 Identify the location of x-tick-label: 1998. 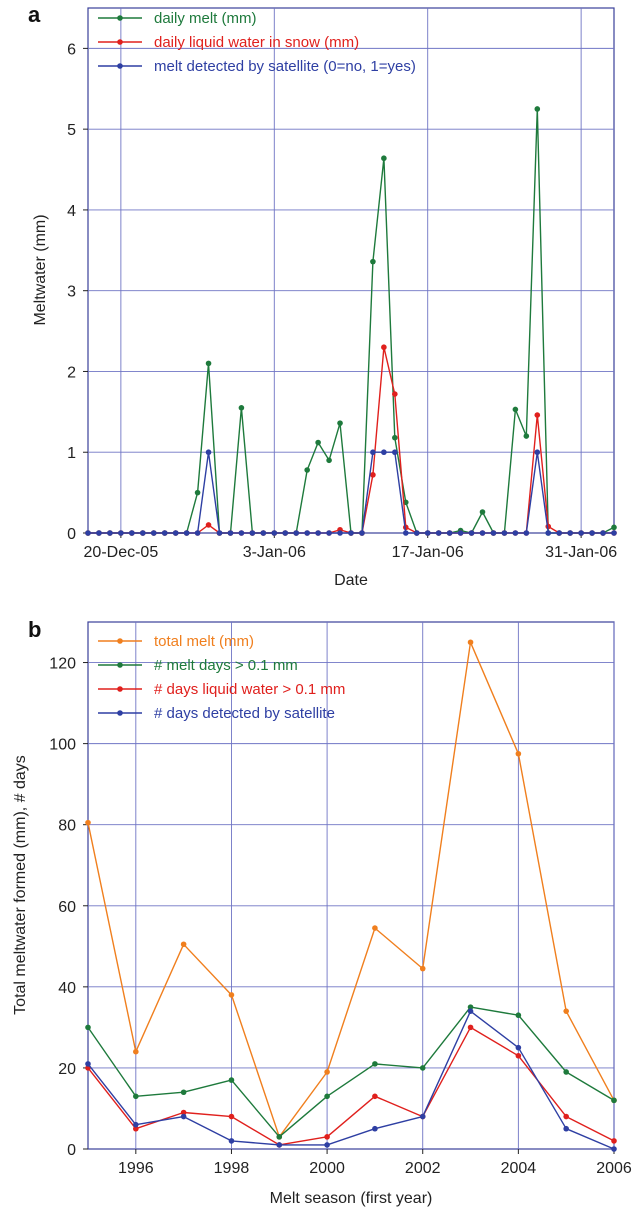
(232, 1168).